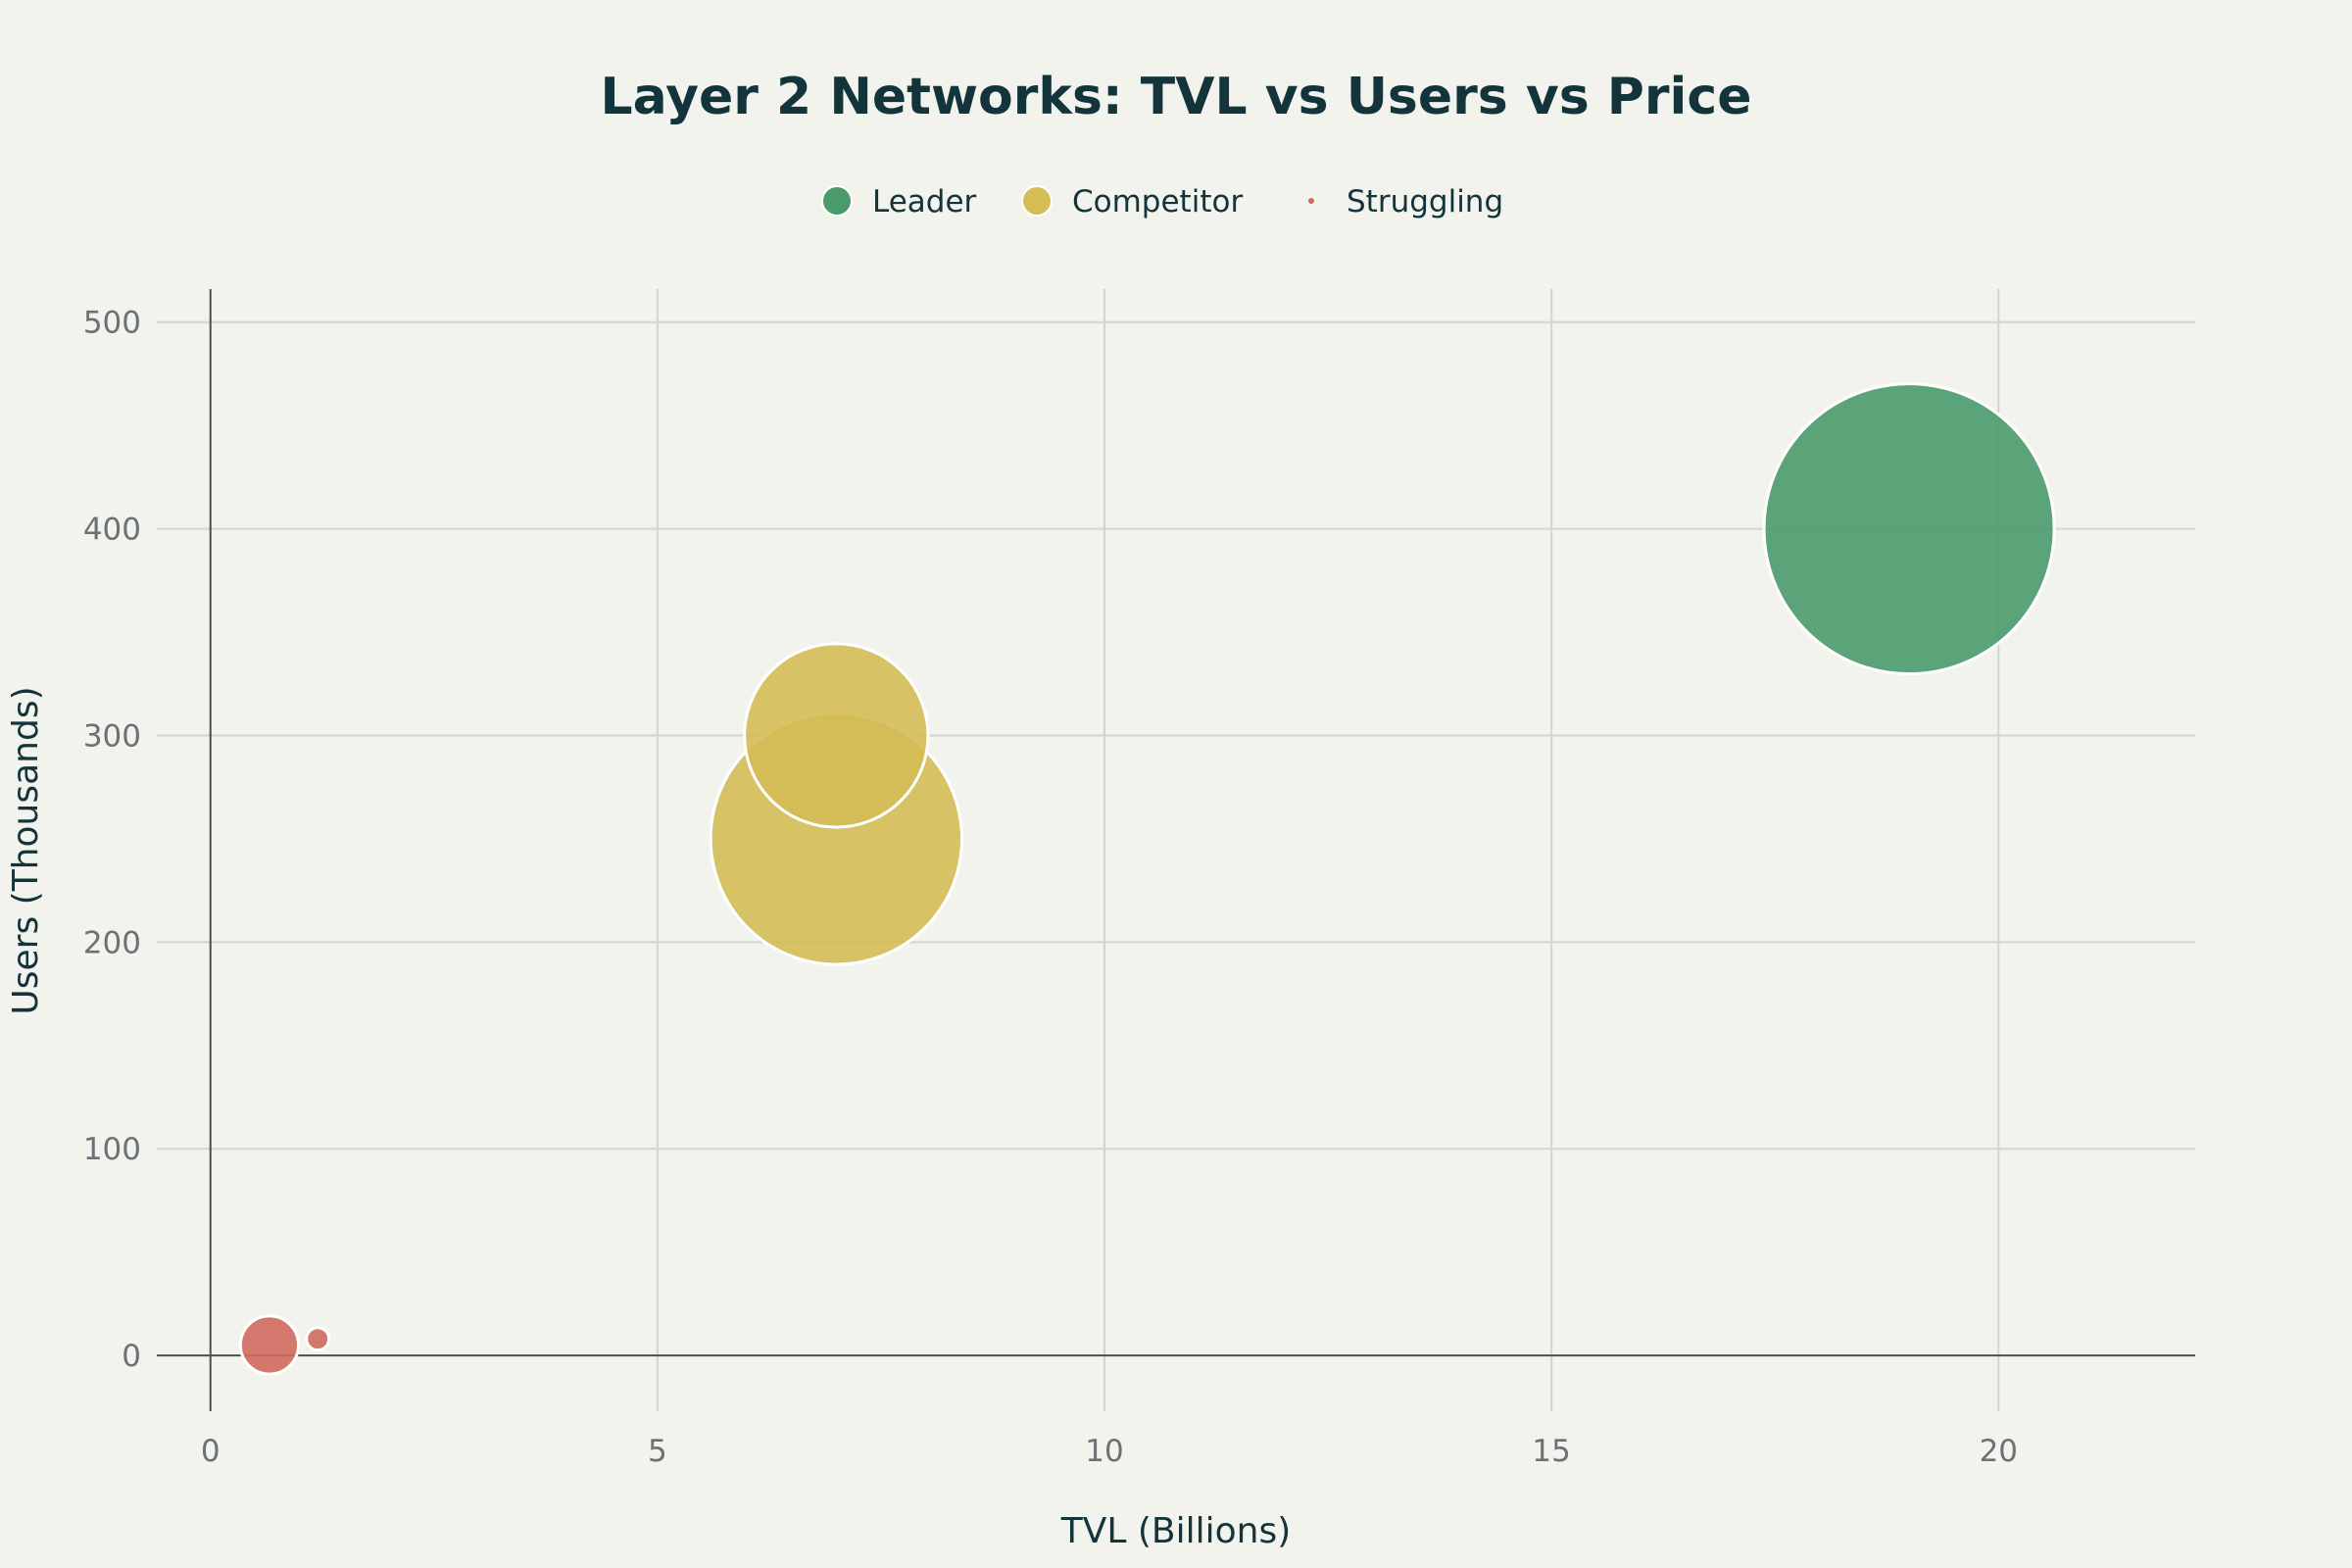 This screenshot has height=1568, width=2352. What do you see at coordinates (1176, 97) in the screenshot?
I see `chart-title: Layer 2 Networks: TVL vs Users vs Price` at bounding box center [1176, 97].